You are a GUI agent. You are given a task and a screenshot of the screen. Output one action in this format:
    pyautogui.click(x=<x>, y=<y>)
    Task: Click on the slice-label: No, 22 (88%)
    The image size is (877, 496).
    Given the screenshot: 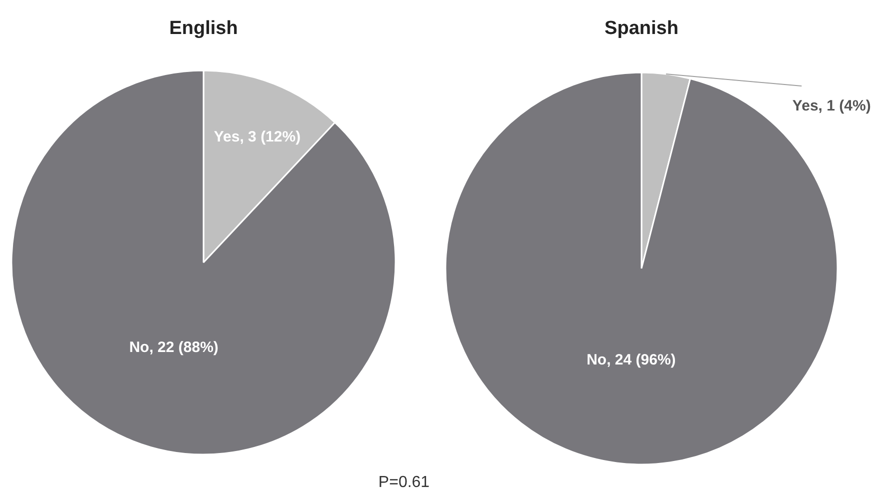 What is the action you would take?
    pyautogui.click(x=173, y=347)
    